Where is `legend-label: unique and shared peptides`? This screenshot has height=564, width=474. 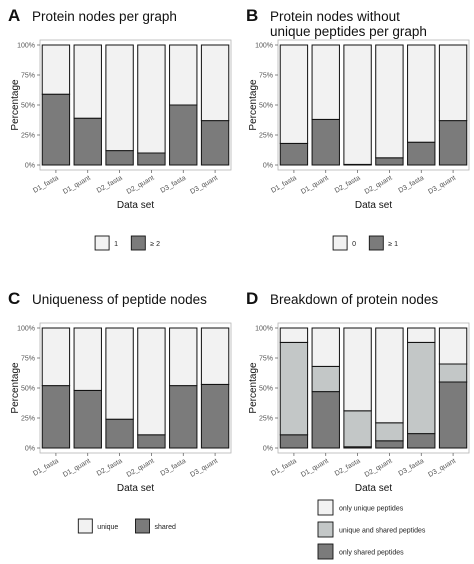
legend-label: unique and shared peptides is located at coordinates (382, 531).